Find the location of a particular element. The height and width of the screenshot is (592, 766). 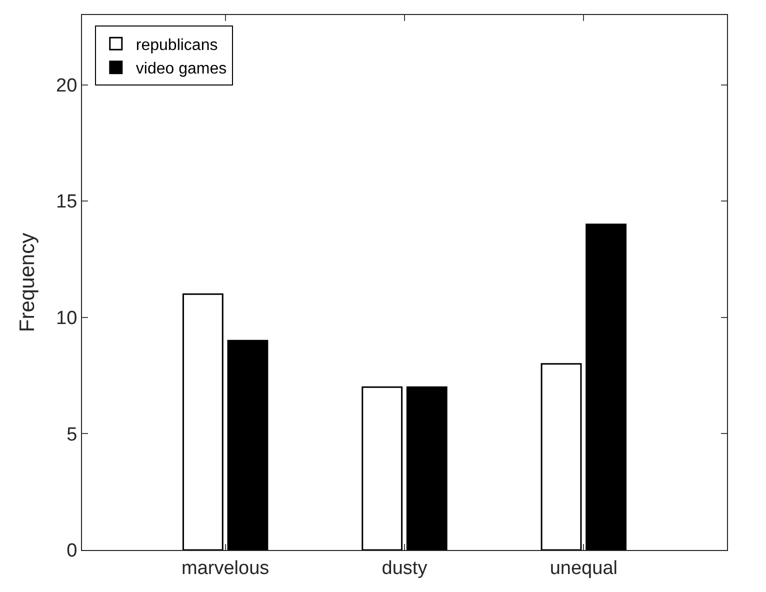

y-tick-label: 15 is located at coordinates (67, 202).